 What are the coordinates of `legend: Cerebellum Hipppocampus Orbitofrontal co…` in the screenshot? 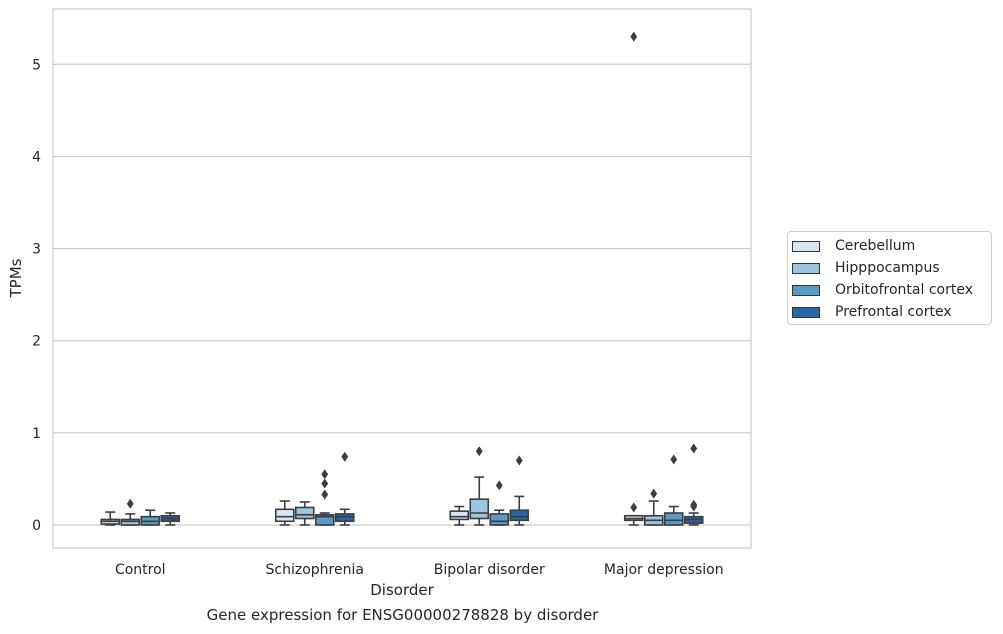 It's located at (889, 278).